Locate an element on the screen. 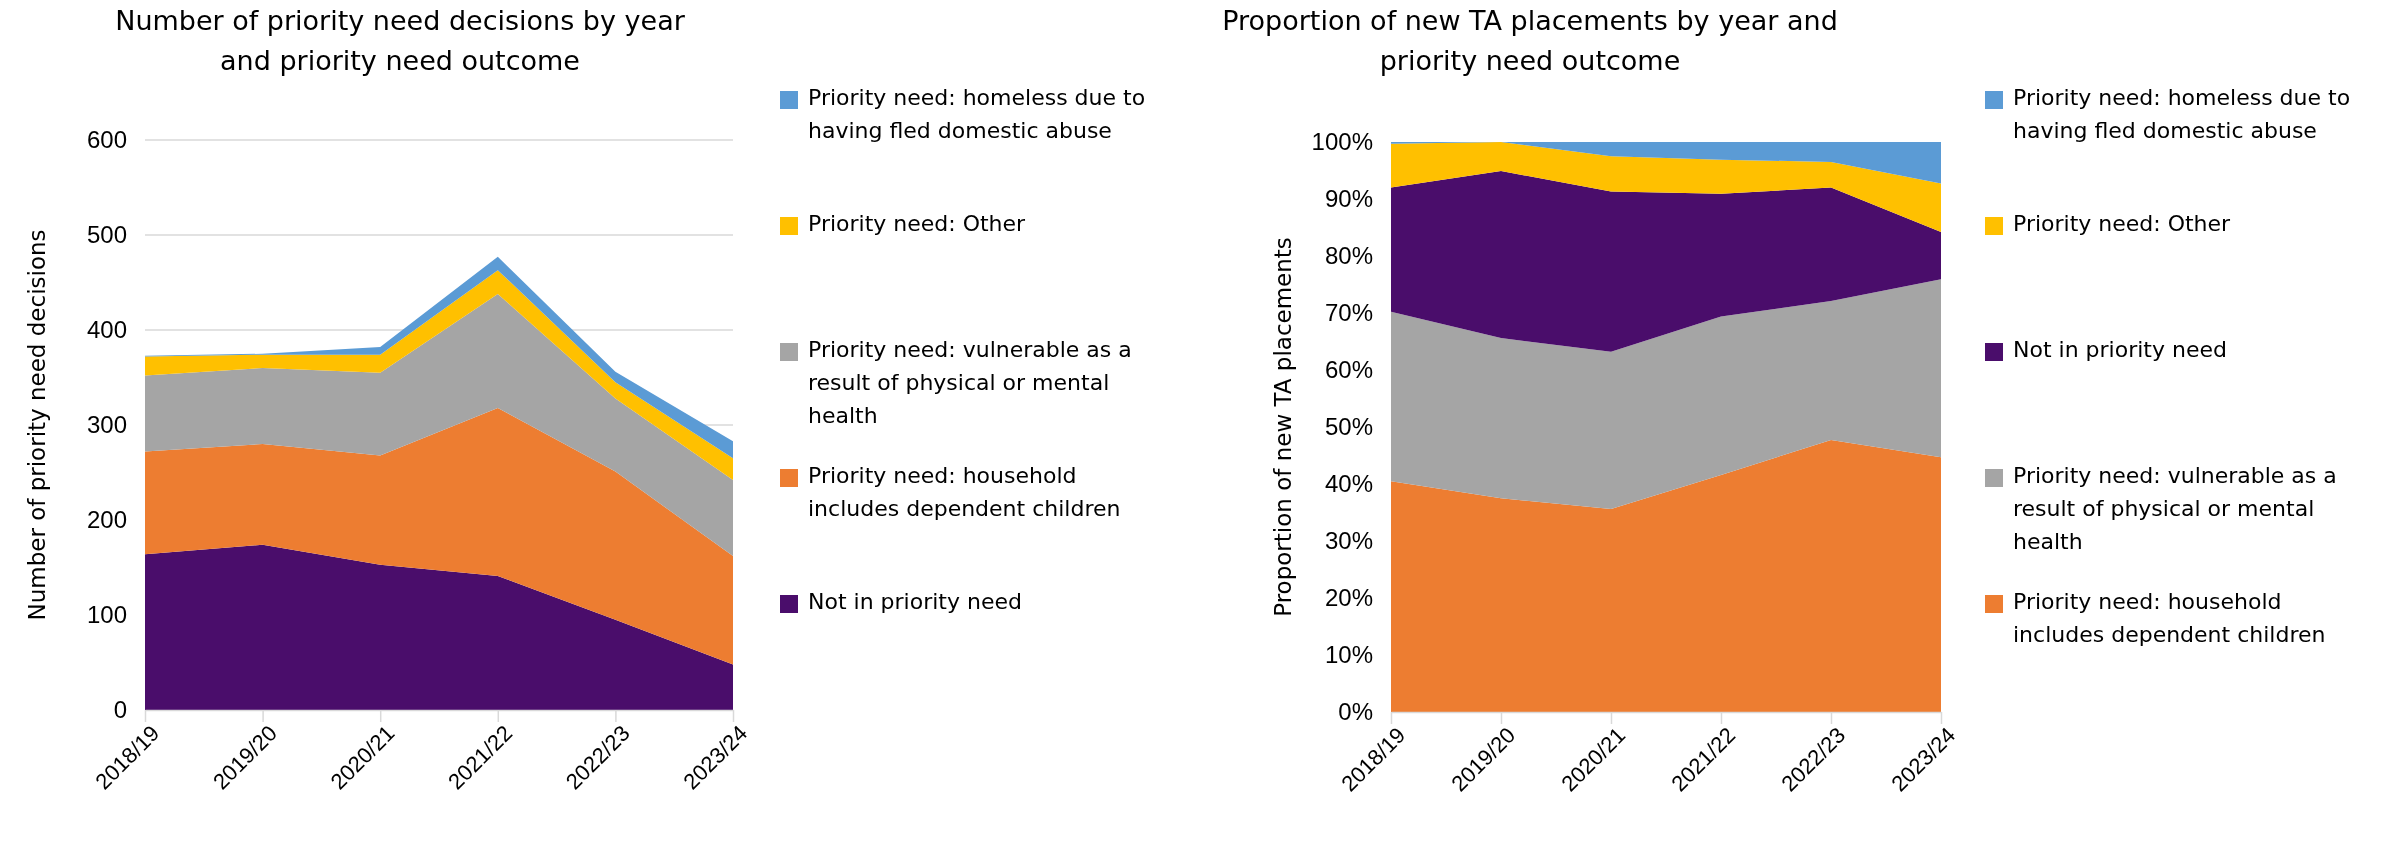  y-tick-label: 90% is located at coordinates (1348, 199).